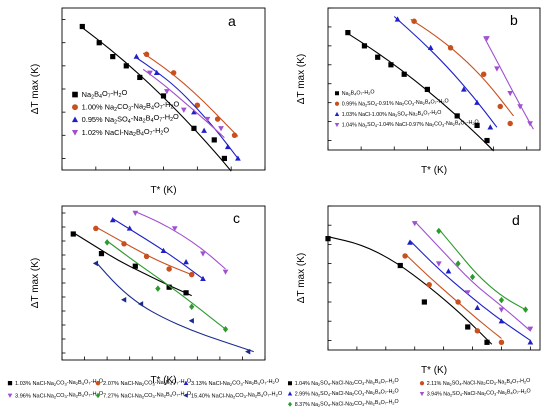 The image size is (550, 420). What do you see at coordinates (59, 383) in the screenshot?
I see `legend-entry: 1.03% NaCl-Na2CO3-Na2B4O7-H2O` at bounding box center [59, 383].